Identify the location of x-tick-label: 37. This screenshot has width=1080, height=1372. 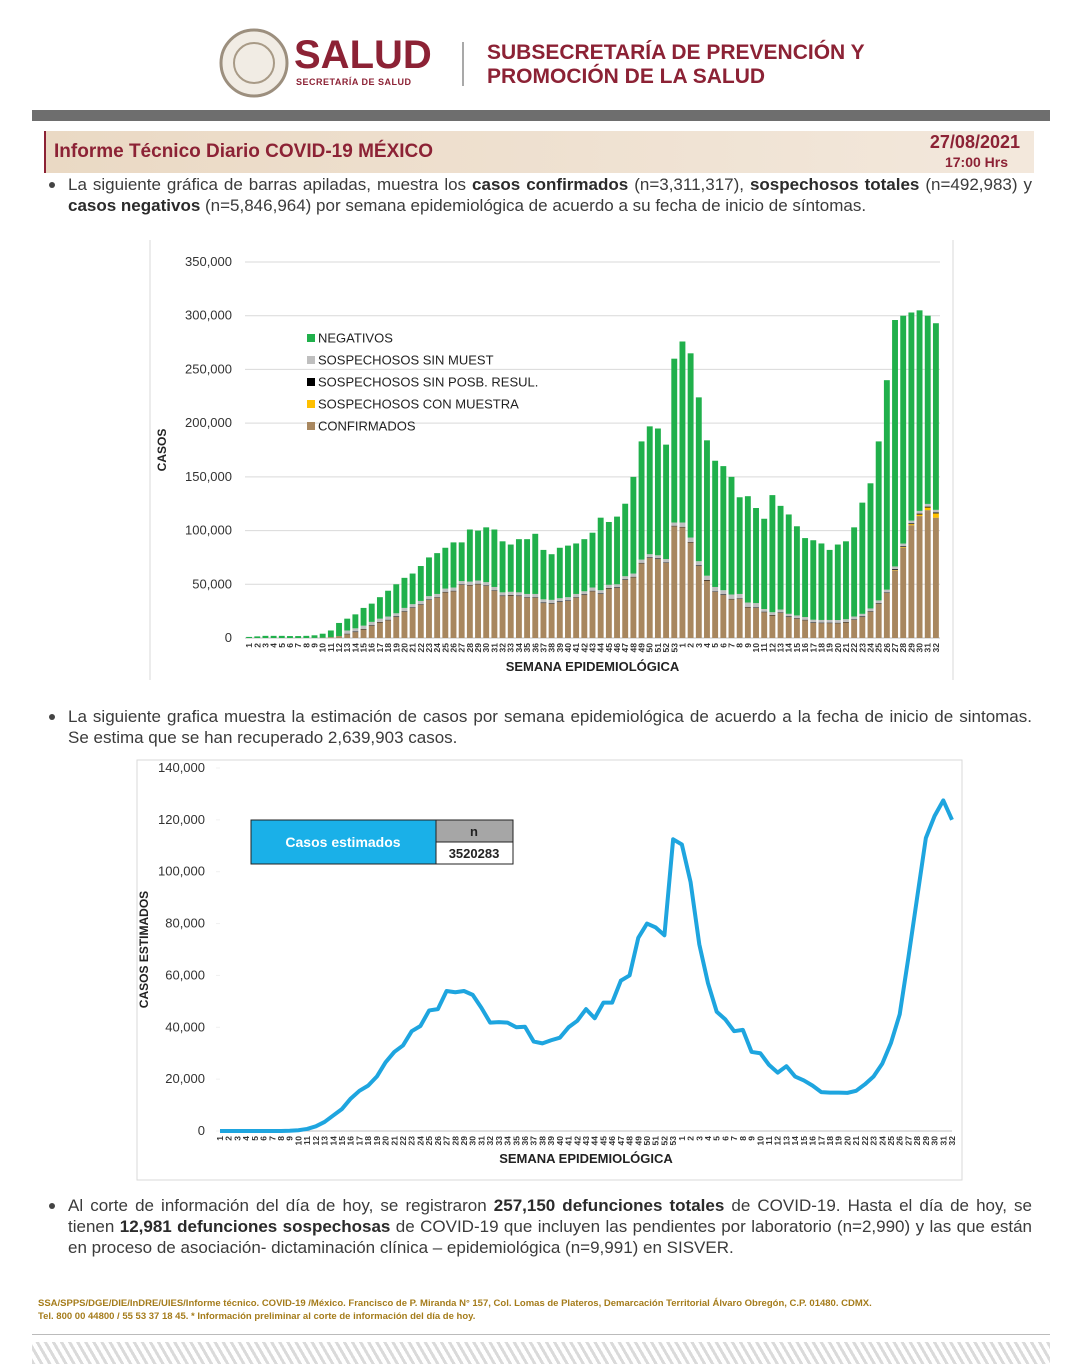
(534, 1141).